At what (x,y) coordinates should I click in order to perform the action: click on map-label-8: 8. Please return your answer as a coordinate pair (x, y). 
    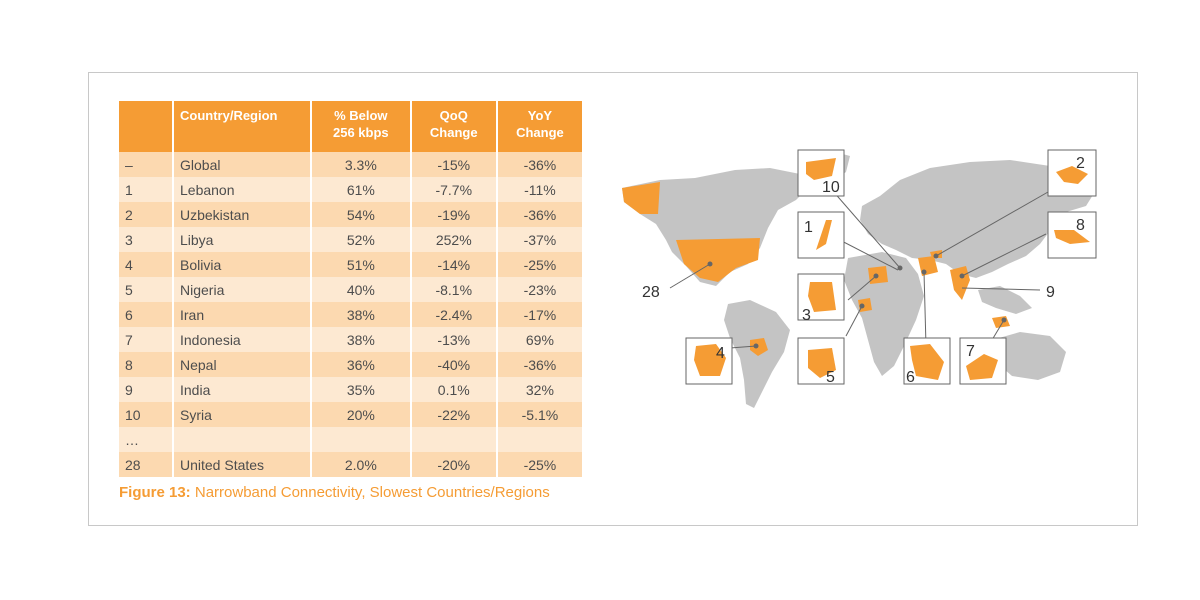
    Looking at the image, I should click on (1080, 225).